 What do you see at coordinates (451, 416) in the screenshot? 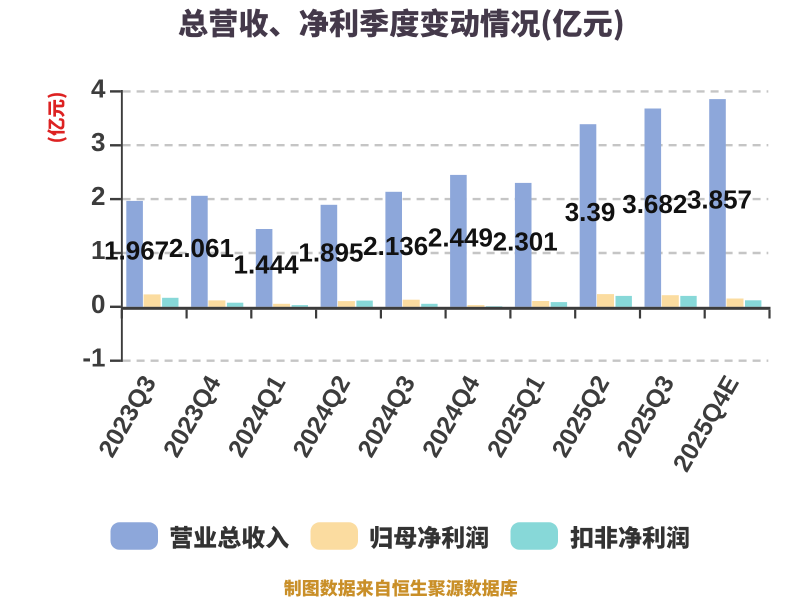
I see `svg-text: 2024Q4` at bounding box center [451, 416].